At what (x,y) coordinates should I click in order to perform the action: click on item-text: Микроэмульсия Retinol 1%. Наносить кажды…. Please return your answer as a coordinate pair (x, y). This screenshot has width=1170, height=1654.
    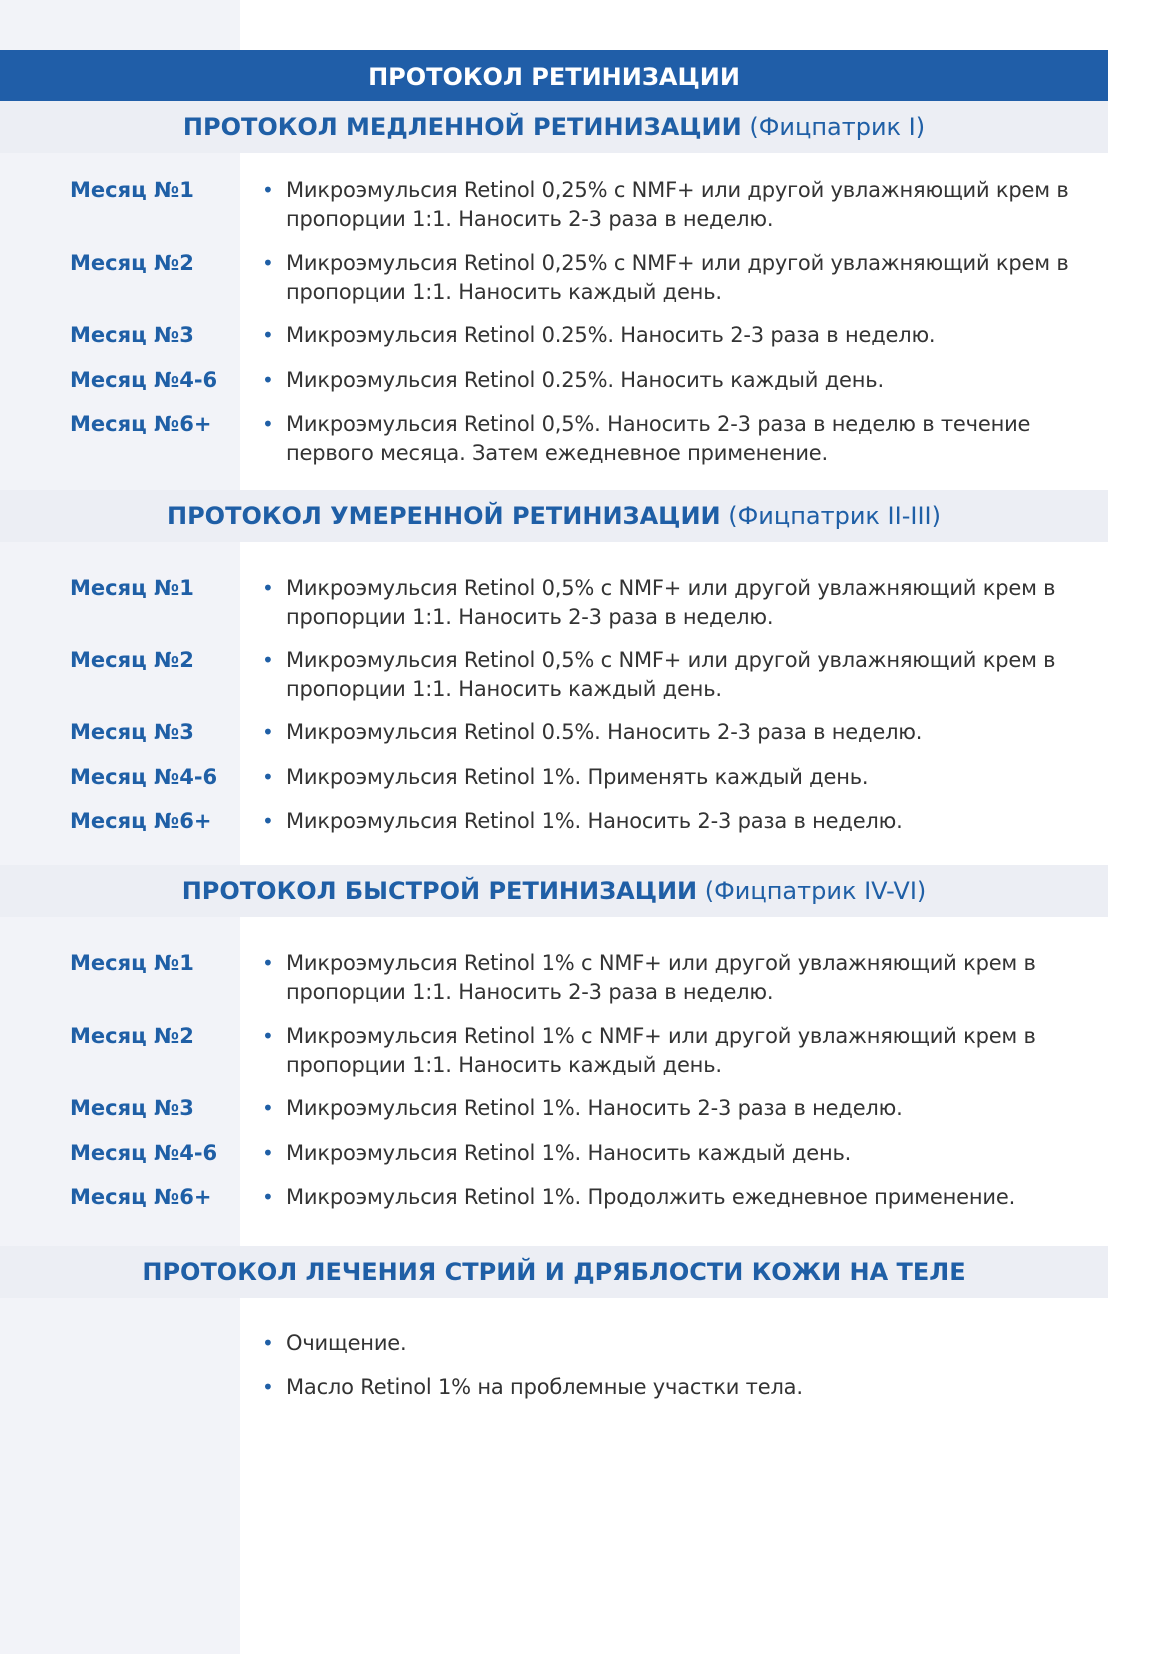
    Looking at the image, I should click on (569, 1153).